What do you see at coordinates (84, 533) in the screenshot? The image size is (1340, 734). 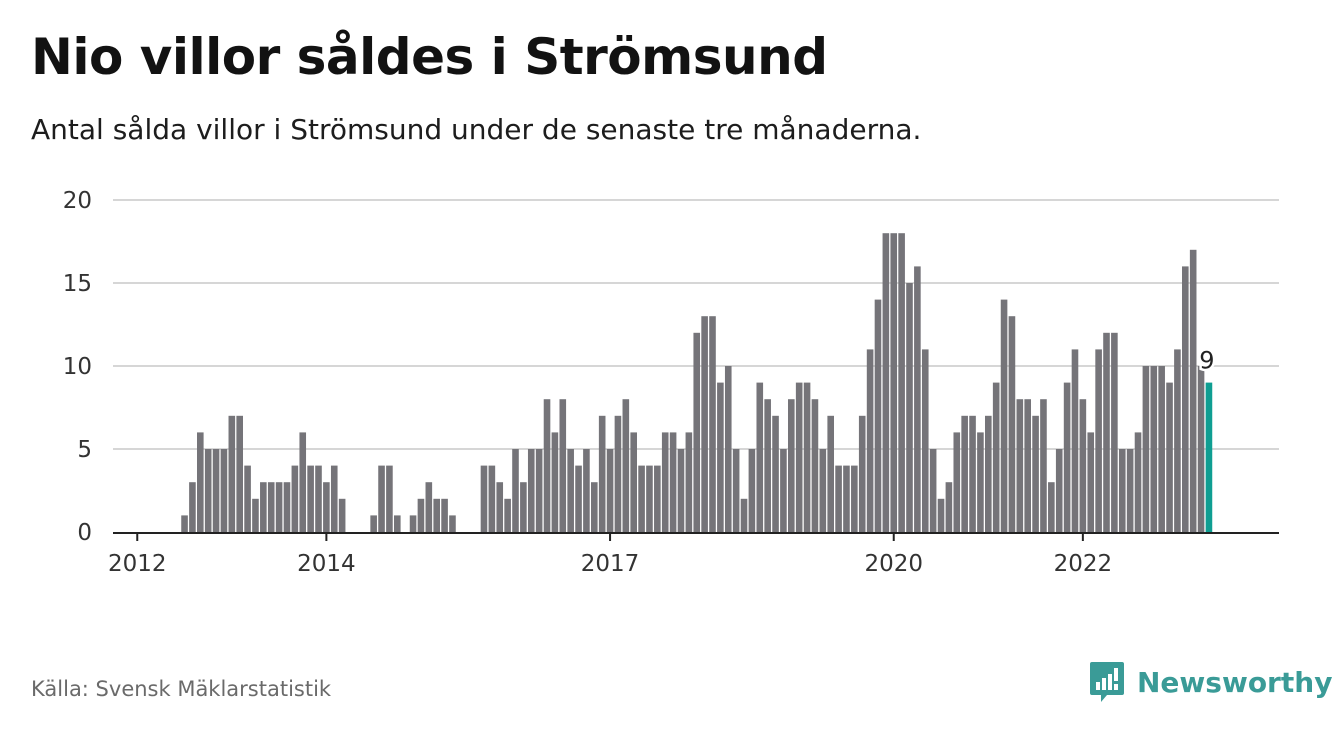 I see `y-tick-label: 0` at bounding box center [84, 533].